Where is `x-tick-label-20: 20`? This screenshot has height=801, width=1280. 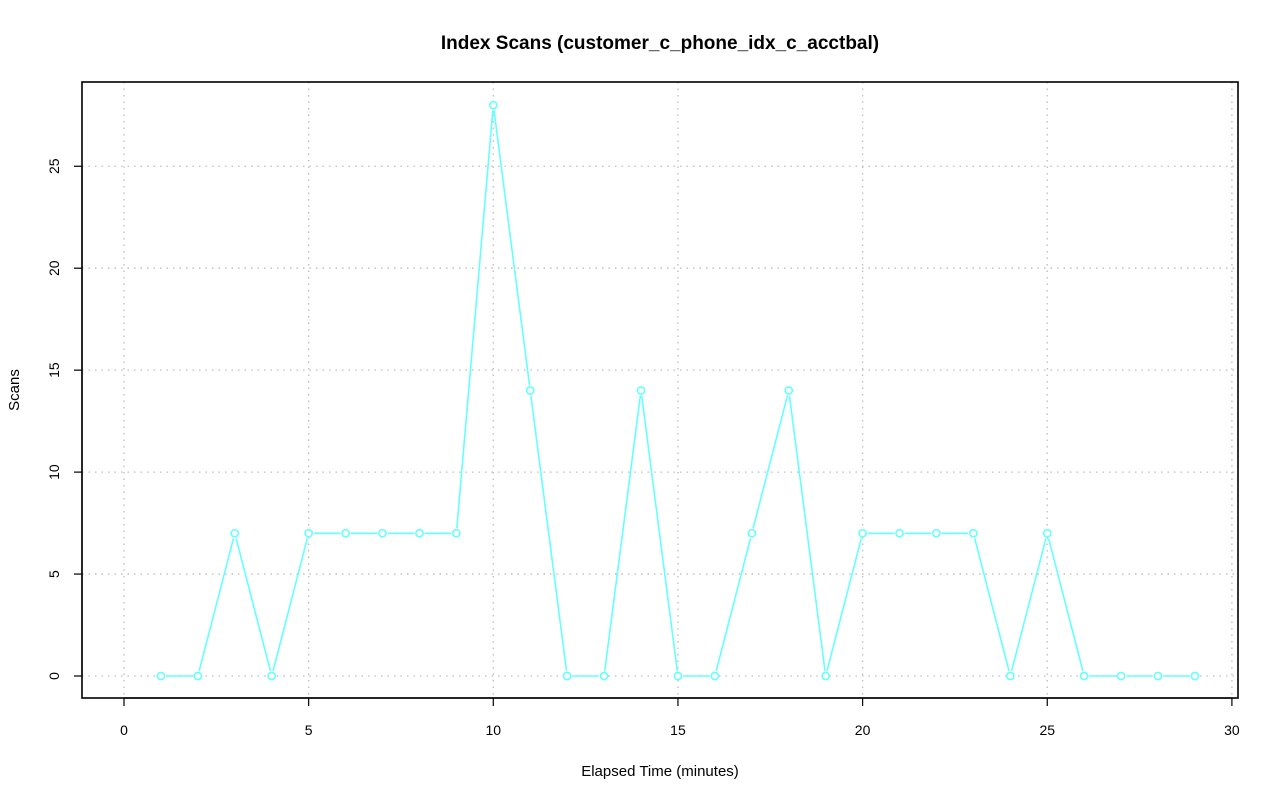 x-tick-label-20: 20 is located at coordinates (863, 730).